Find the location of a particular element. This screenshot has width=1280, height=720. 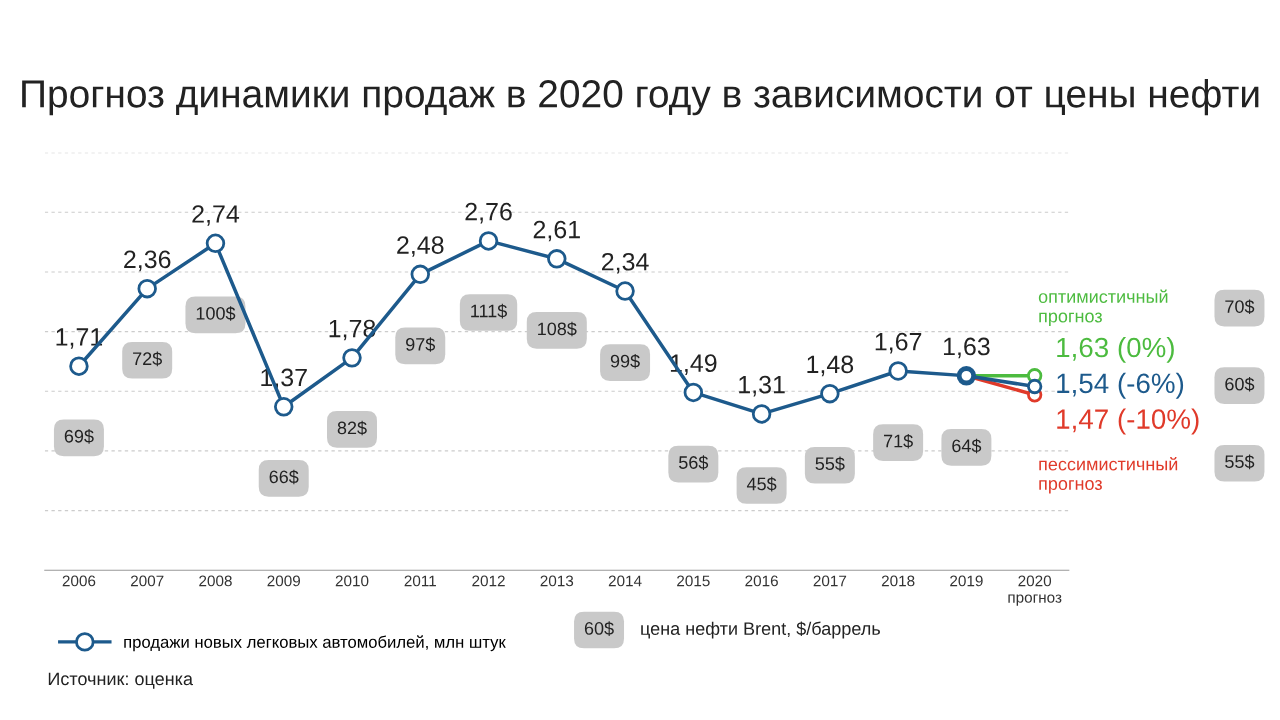

text: 70$ is located at coordinates (1240, 307).